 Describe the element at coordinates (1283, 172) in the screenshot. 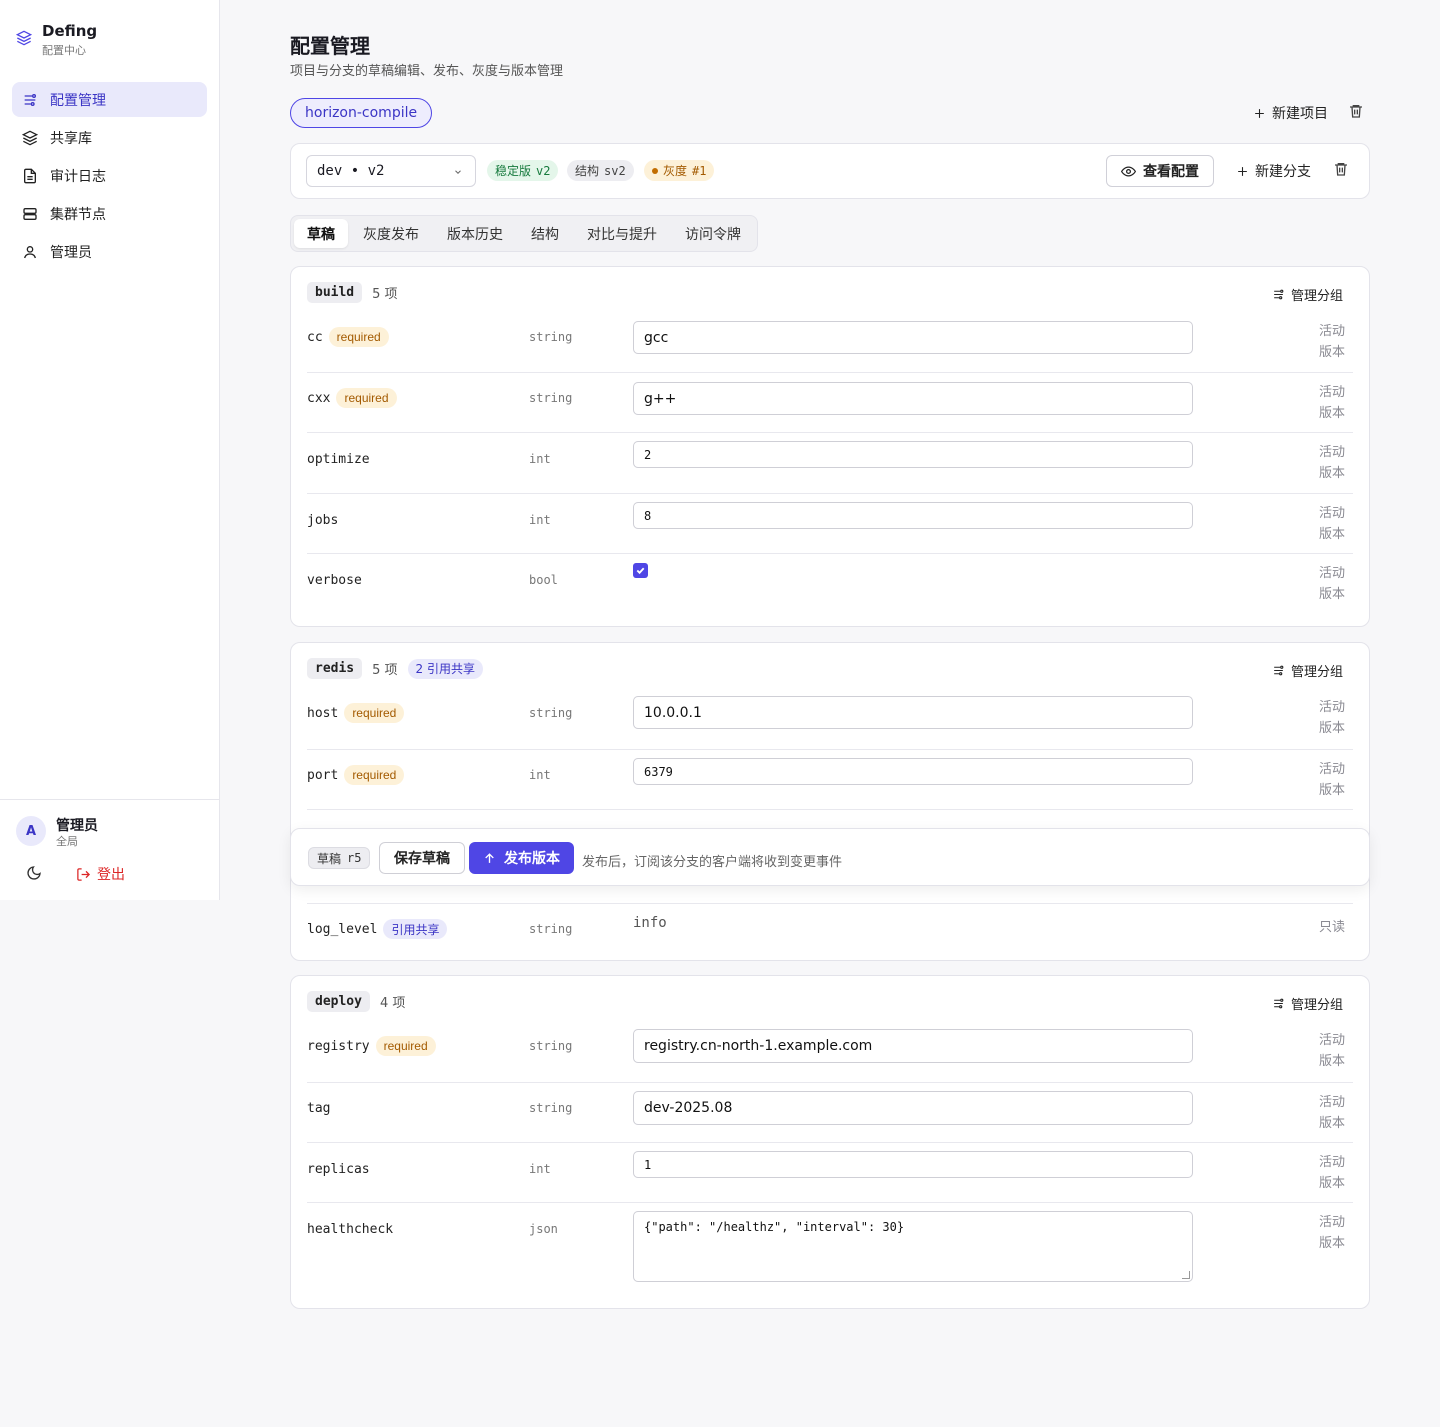

I see `new-branch-label: 新建分支` at that location.